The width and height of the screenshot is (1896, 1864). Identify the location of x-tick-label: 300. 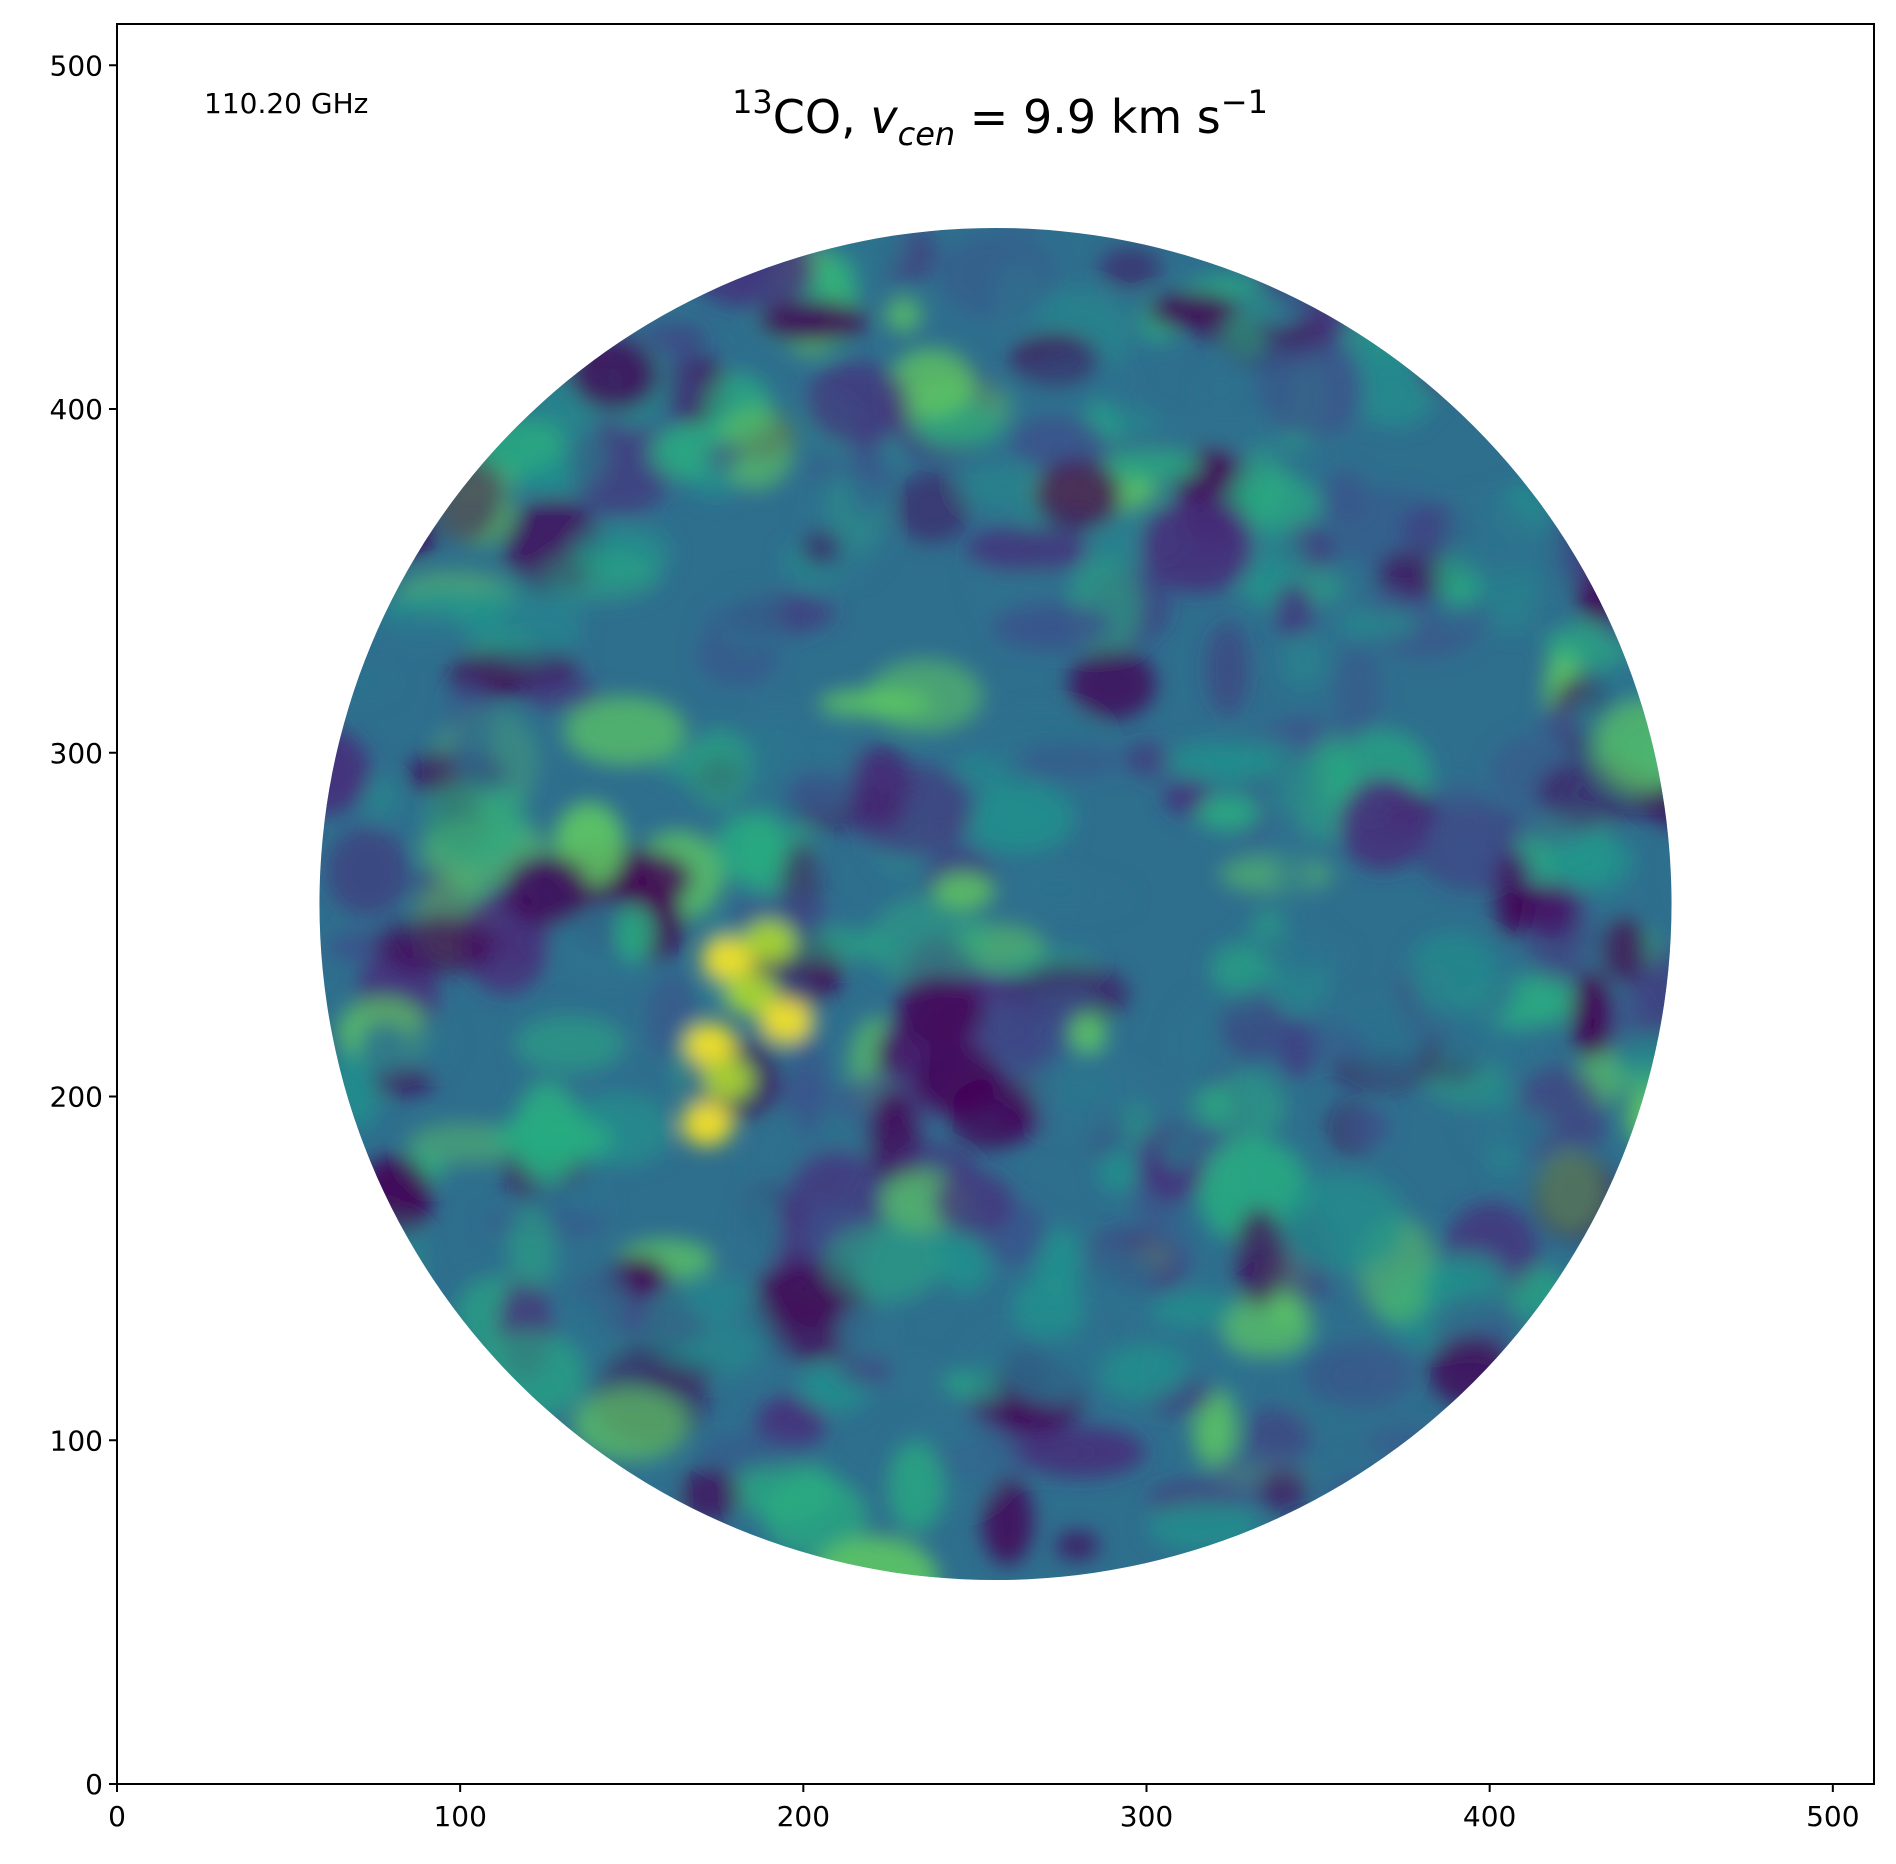
(1146, 1816).